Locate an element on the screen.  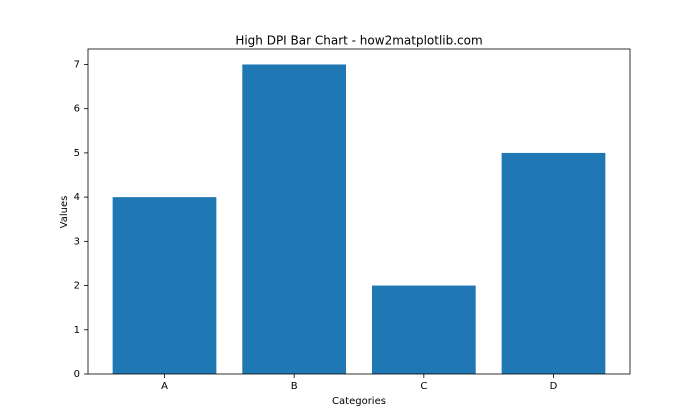
x-tick-label: A is located at coordinates (164, 386).